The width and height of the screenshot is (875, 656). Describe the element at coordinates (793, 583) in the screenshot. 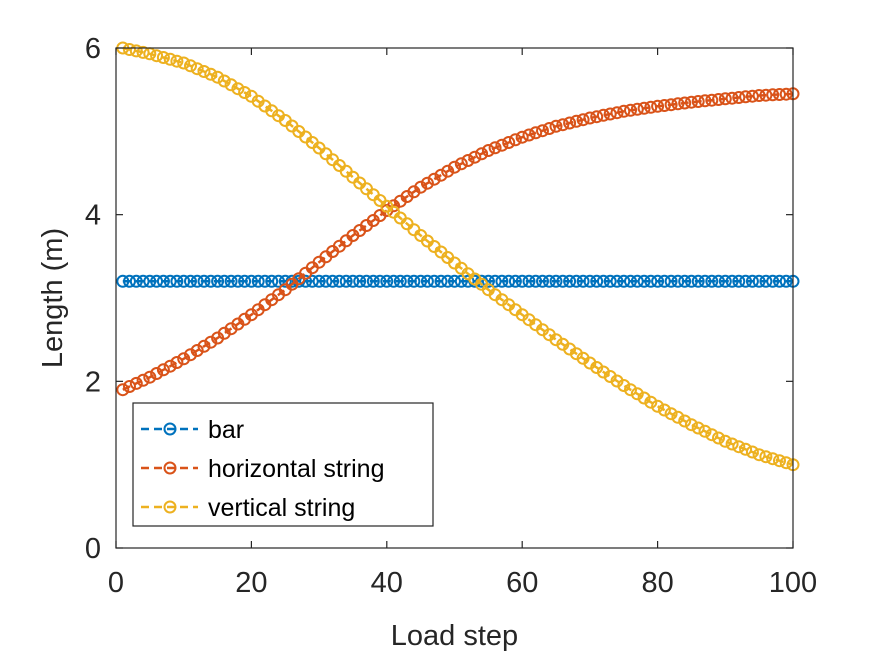

I see `x-tick-label: 100` at that location.